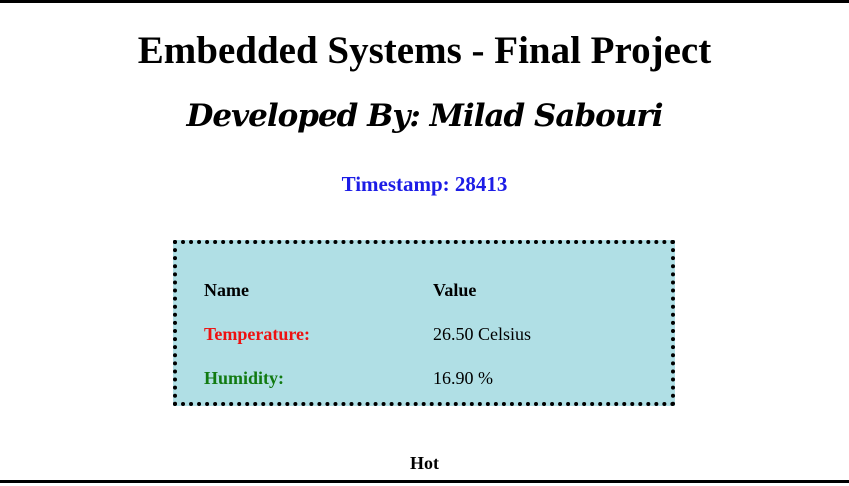 The width and height of the screenshot is (849, 486). What do you see at coordinates (424, 184) in the screenshot?
I see `timestamp-label: Timestamp: 28413` at bounding box center [424, 184].